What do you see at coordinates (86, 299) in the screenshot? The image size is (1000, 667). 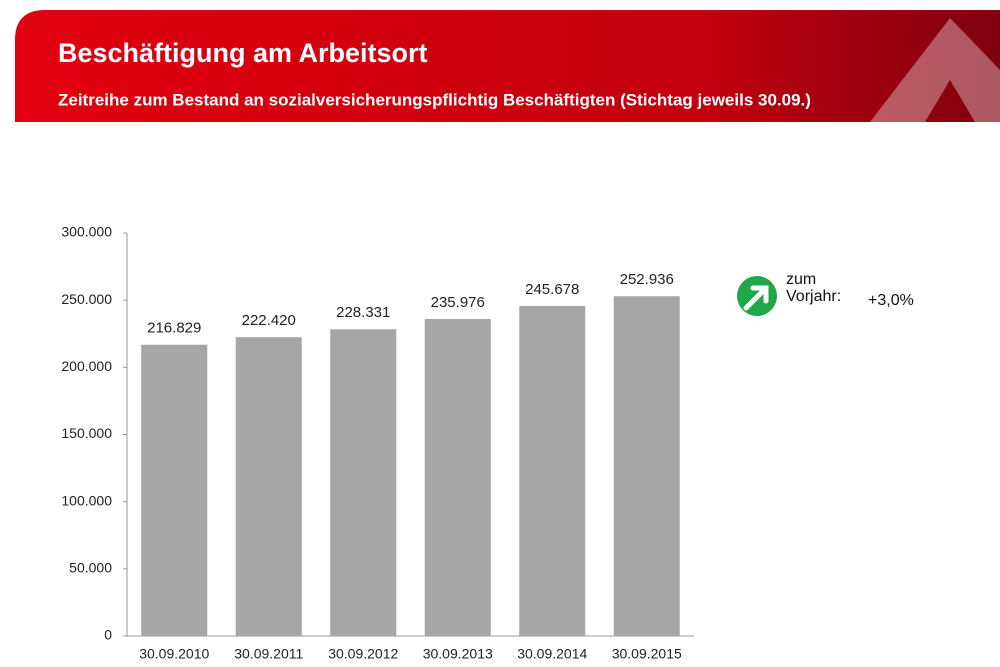 I see `y-tick-label: 250.000` at bounding box center [86, 299].